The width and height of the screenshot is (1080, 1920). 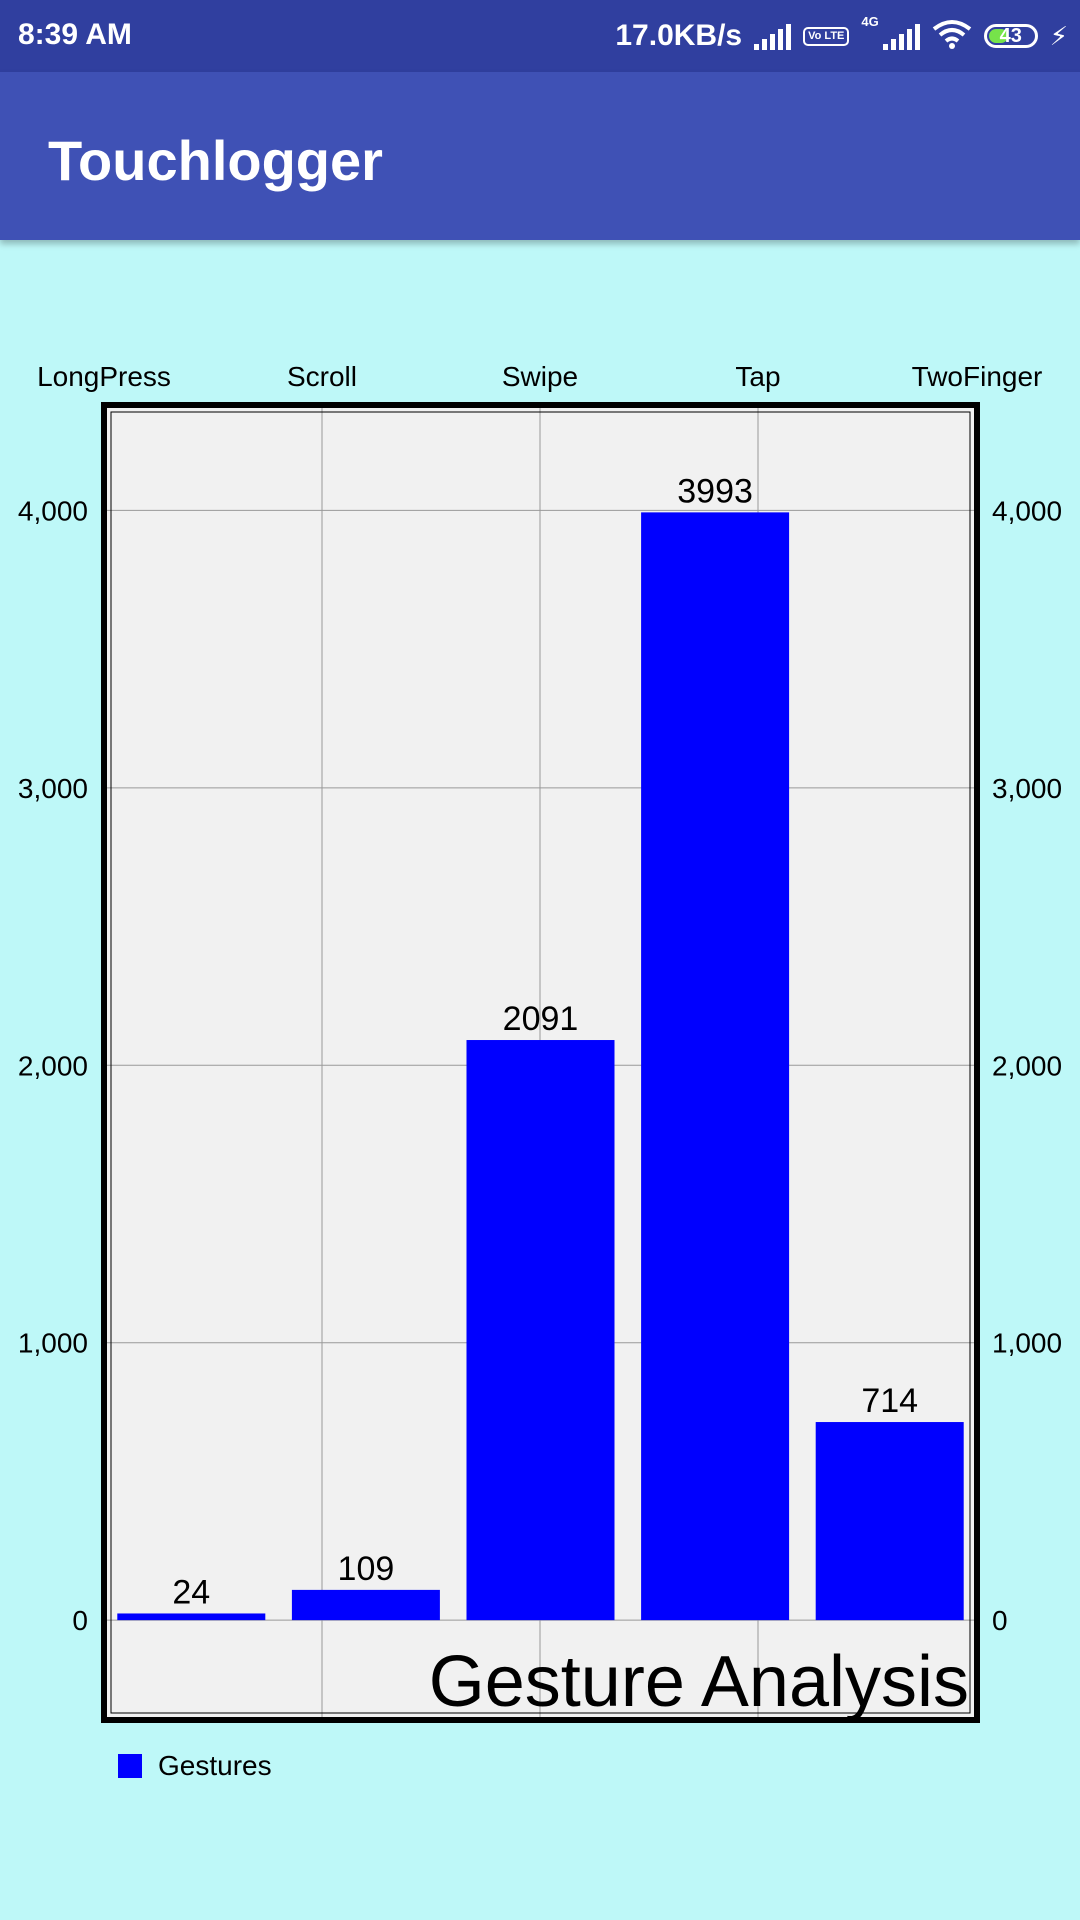 I want to click on y-tick-label-right: 4,000, so click(x=1027, y=510).